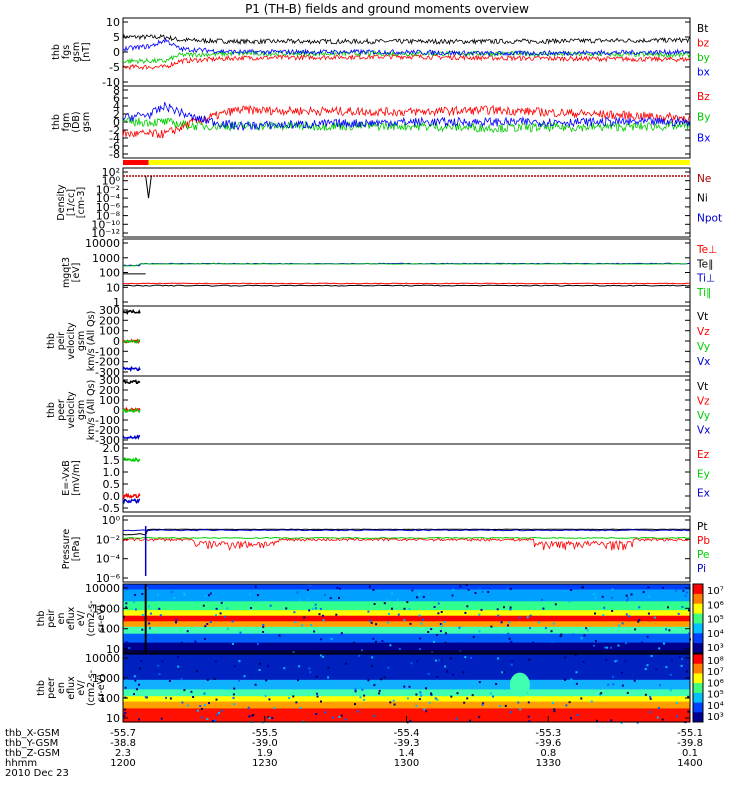  Describe the element at coordinates (108, 578) in the screenshot. I see `y-tick-label: 10⁻⁶` at that location.